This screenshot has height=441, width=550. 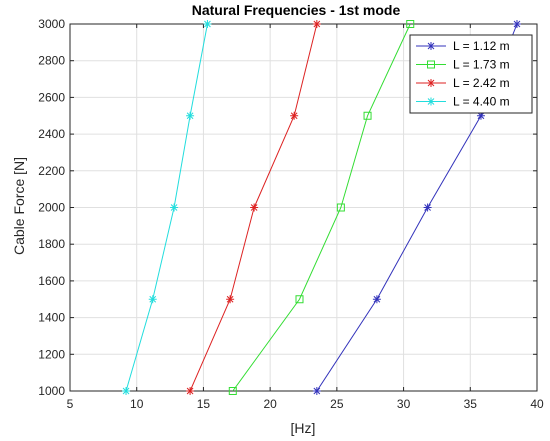 What do you see at coordinates (481, 46) in the screenshot?
I see `legend-entry-label: L = 1.12 m` at bounding box center [481, 46].